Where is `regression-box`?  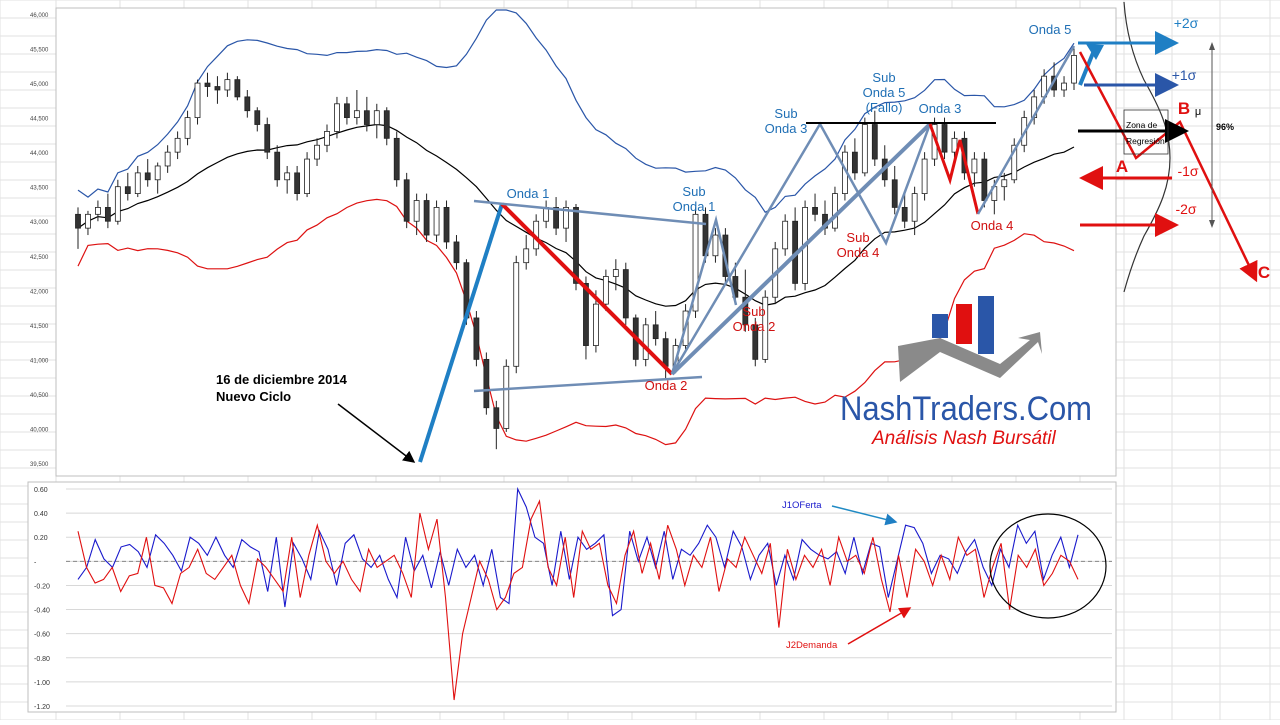
regression-box is located at coordinates (1146, 132).